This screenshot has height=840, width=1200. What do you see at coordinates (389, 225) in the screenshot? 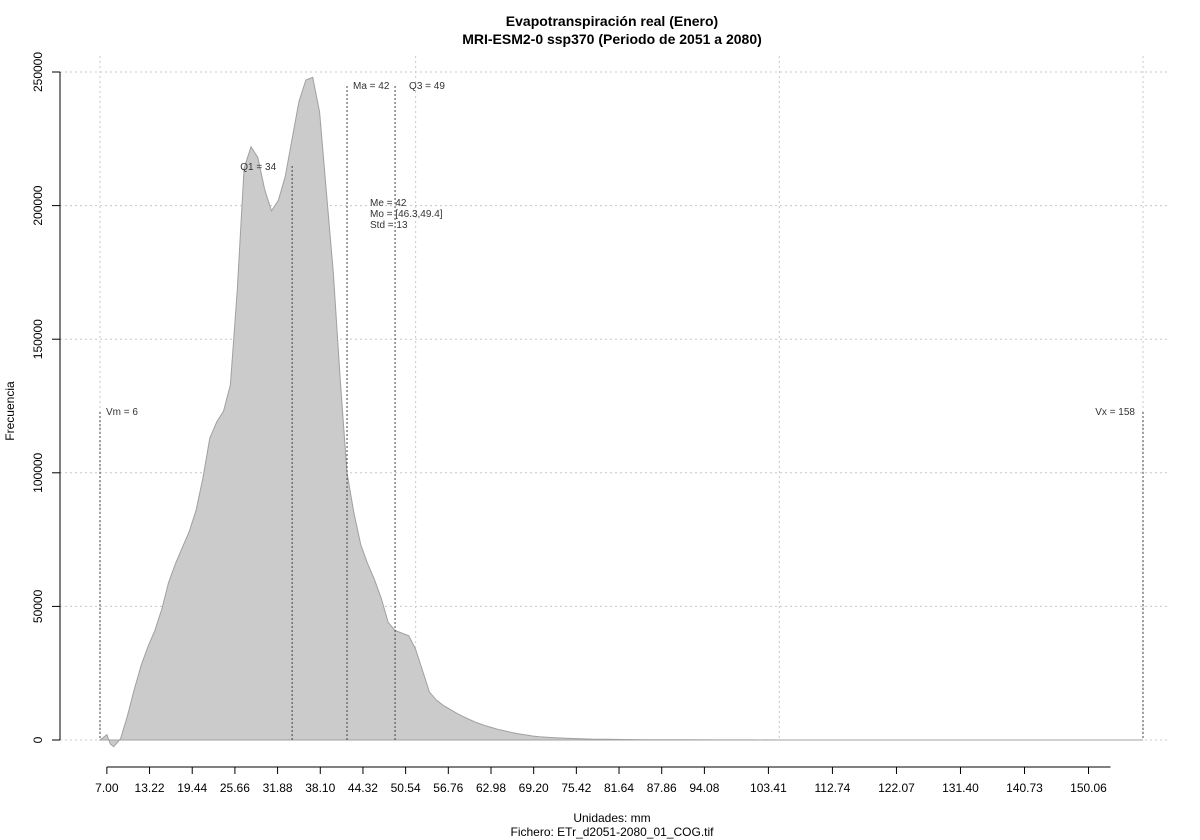
I see `std-label: Std = 13` at bounding box center [389, 225].